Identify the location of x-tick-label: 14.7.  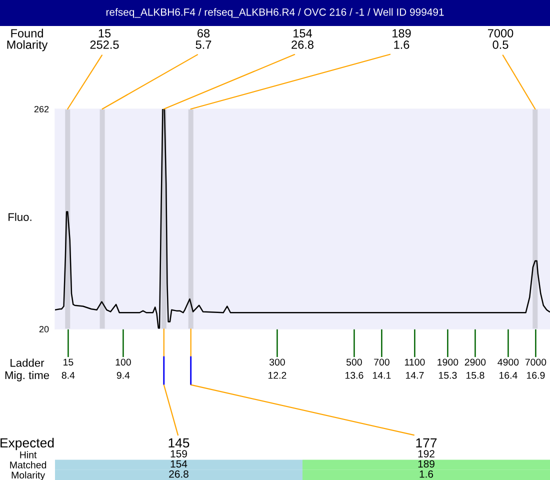
(415, 375).